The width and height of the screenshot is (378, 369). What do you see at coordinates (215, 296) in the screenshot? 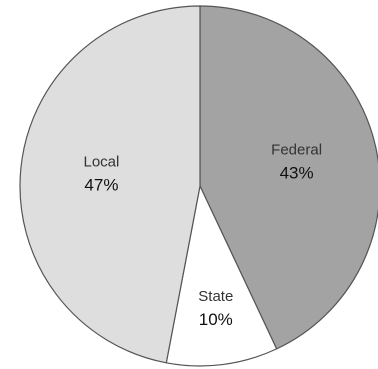
I see `slice-label-state: State` at bounding box center [215, 296].